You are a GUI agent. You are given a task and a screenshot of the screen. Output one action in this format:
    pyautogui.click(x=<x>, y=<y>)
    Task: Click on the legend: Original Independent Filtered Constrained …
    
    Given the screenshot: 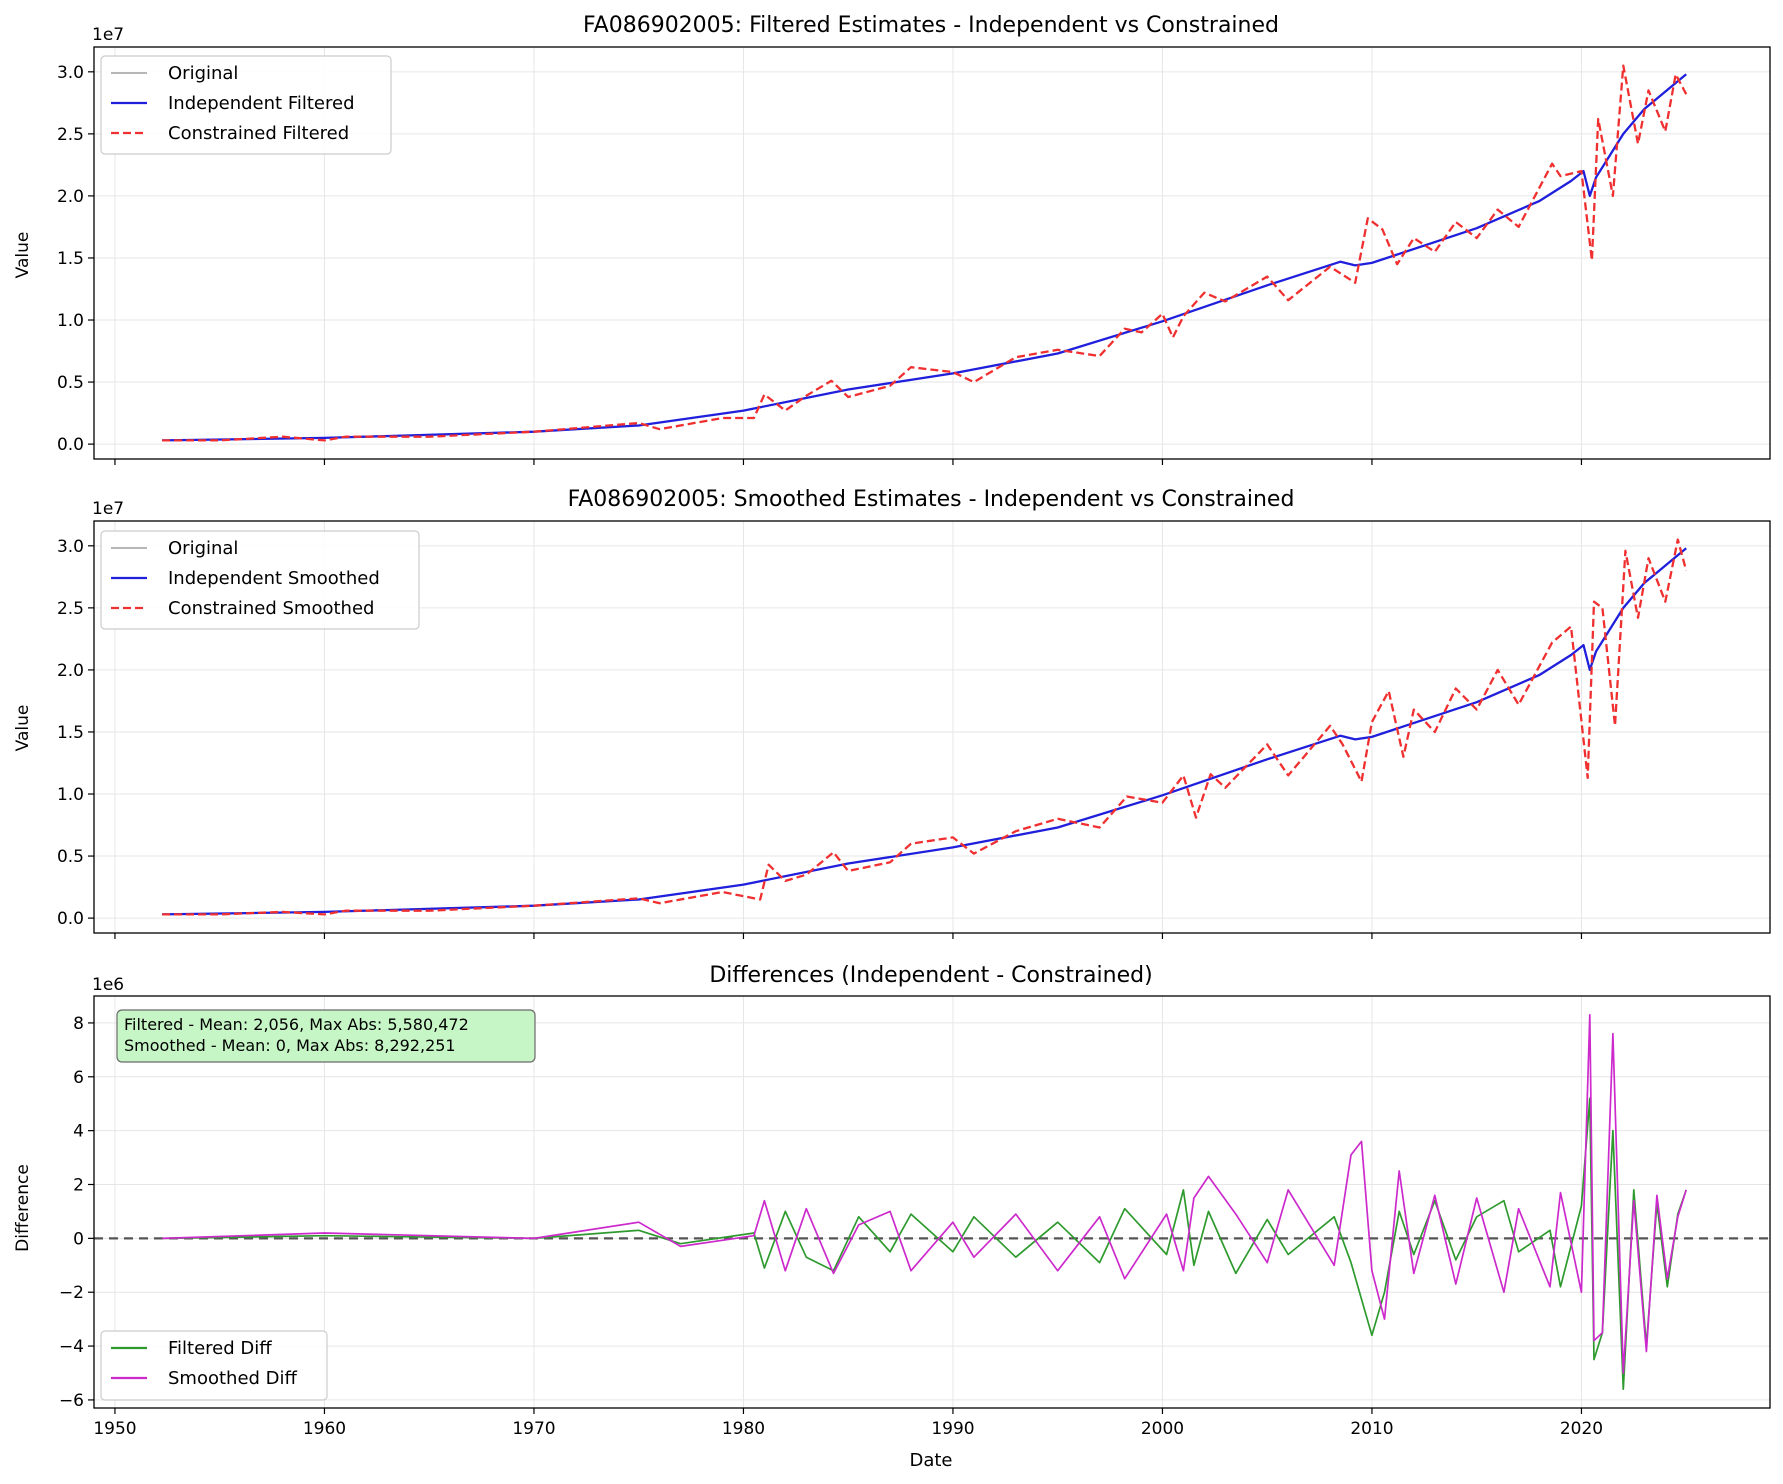 What is the action you would take?
    pyautogui.click(x=246, y=105)
    